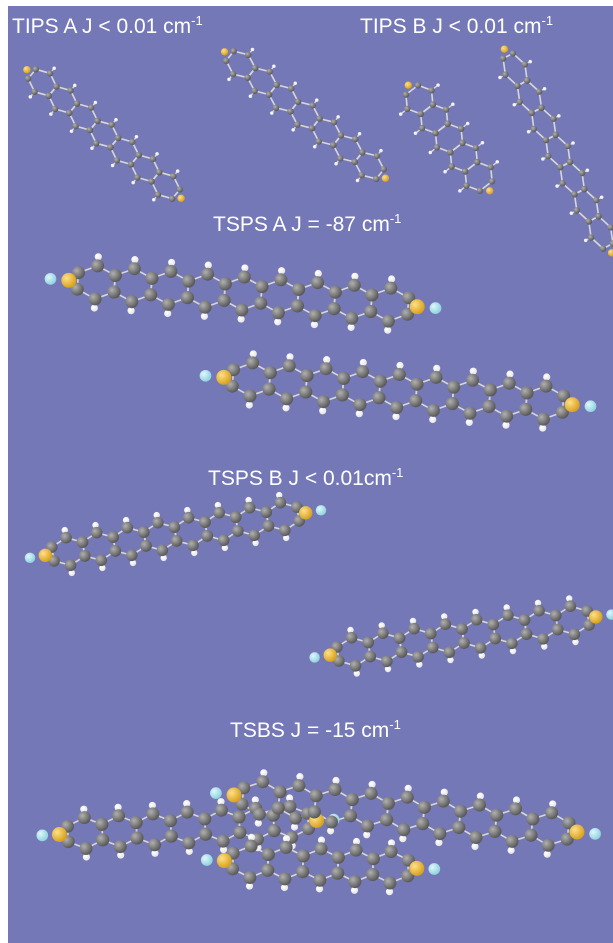 The image size is (613, 943). What do you see at coordinates (395, 218) in the screenshot?
I see `label-tsps-a-sup: -1` at bounding box center [395, 218].